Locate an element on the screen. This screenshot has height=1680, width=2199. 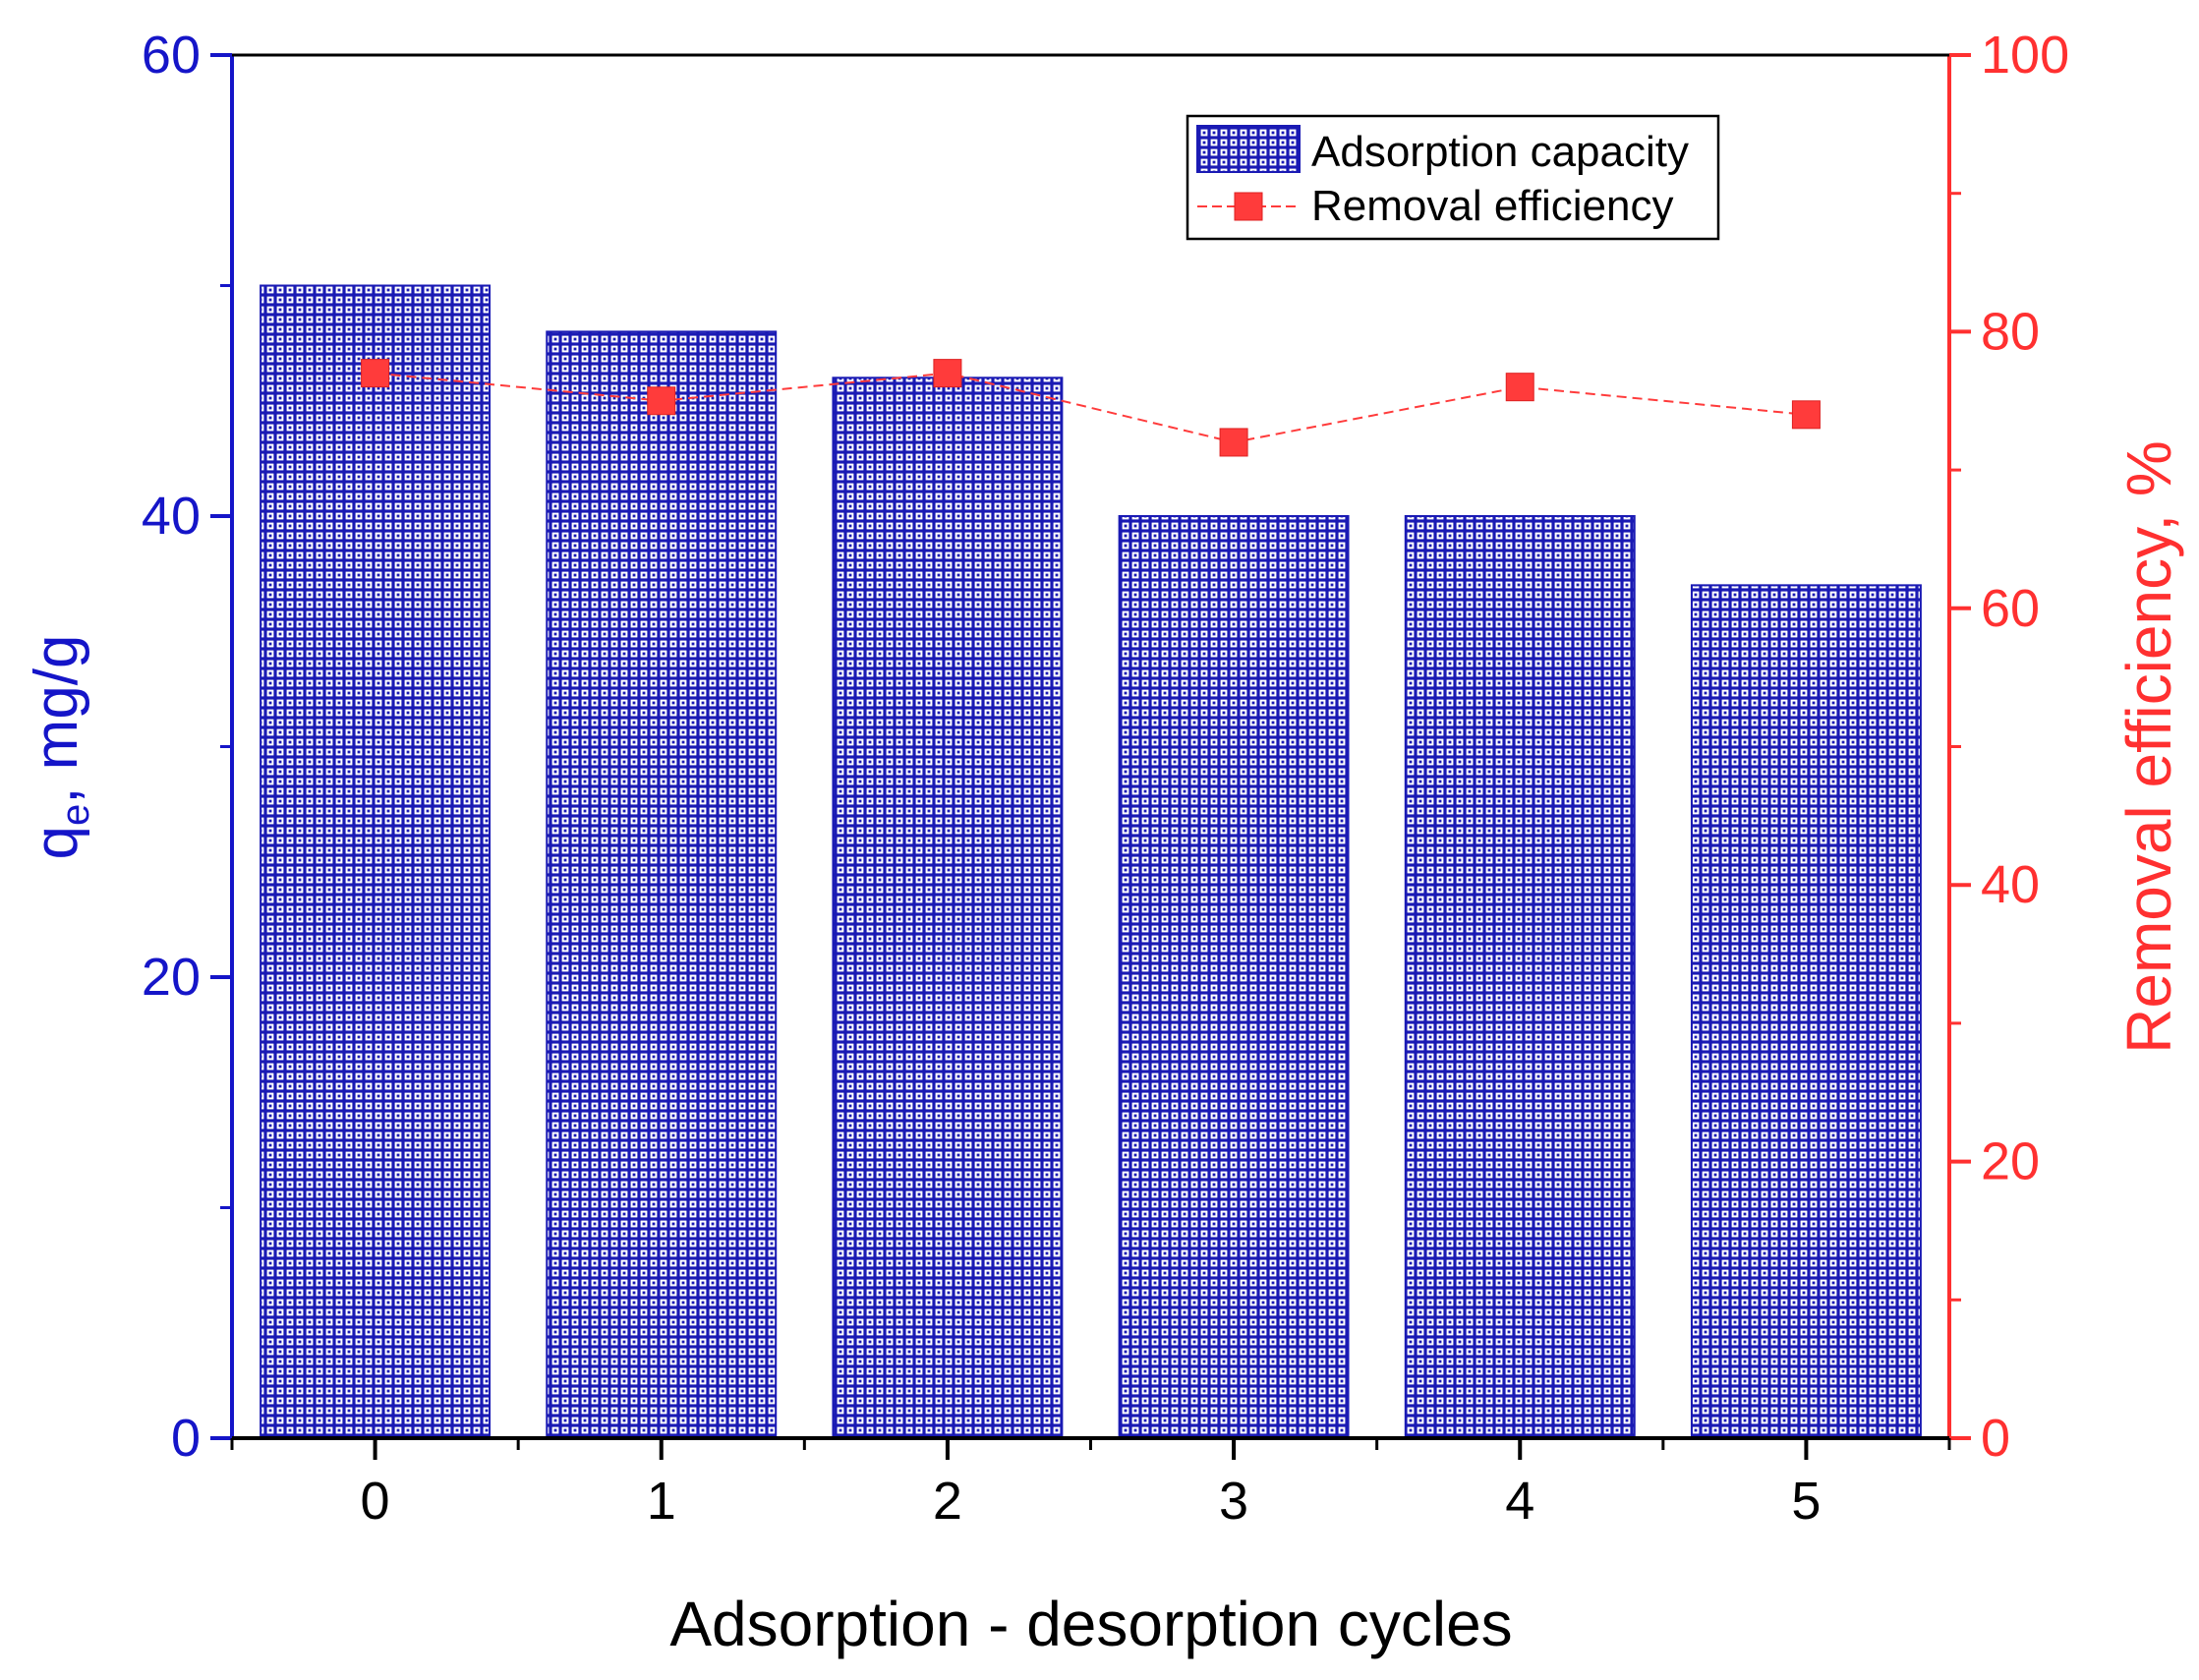
x-axis-title: Adsorption - desorption cycles is located at coordinates (1090, 1624).